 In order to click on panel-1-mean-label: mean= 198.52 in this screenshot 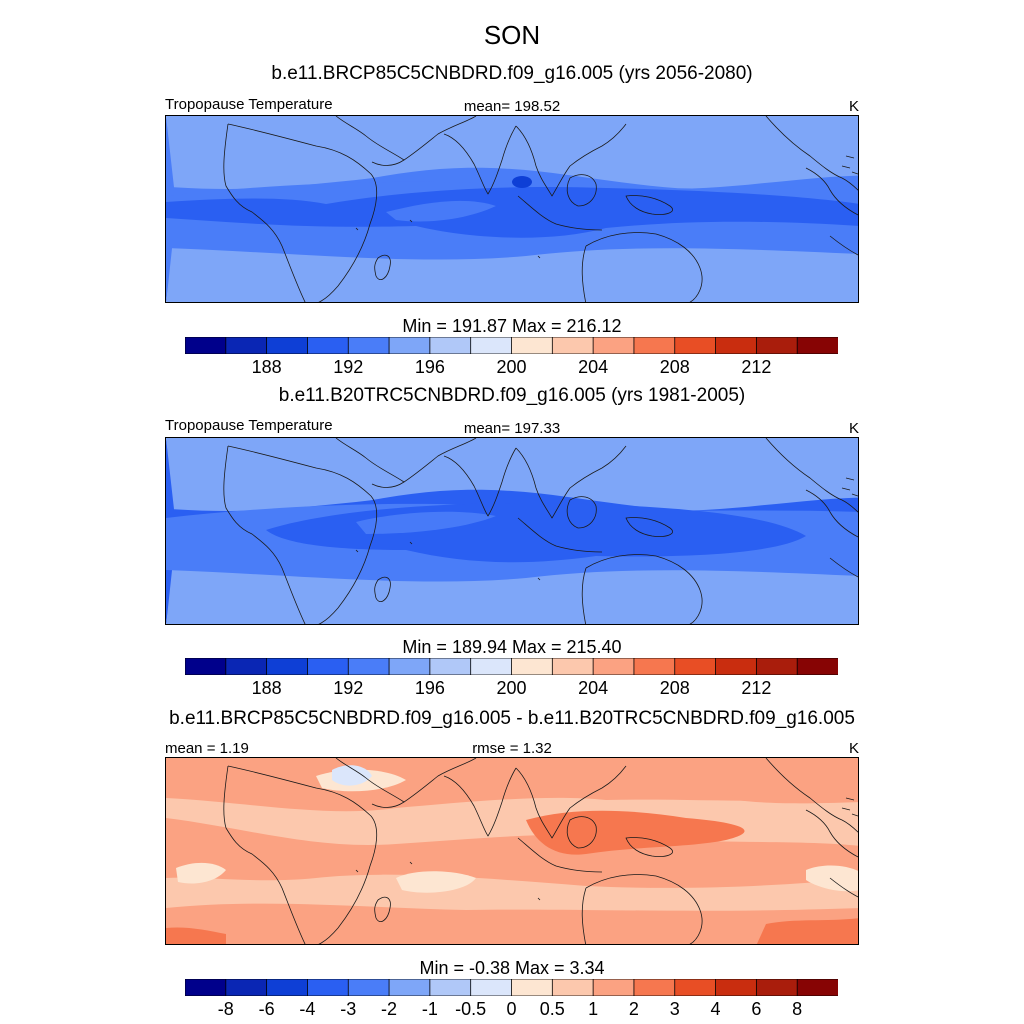, I will do `click(512, 106)`.